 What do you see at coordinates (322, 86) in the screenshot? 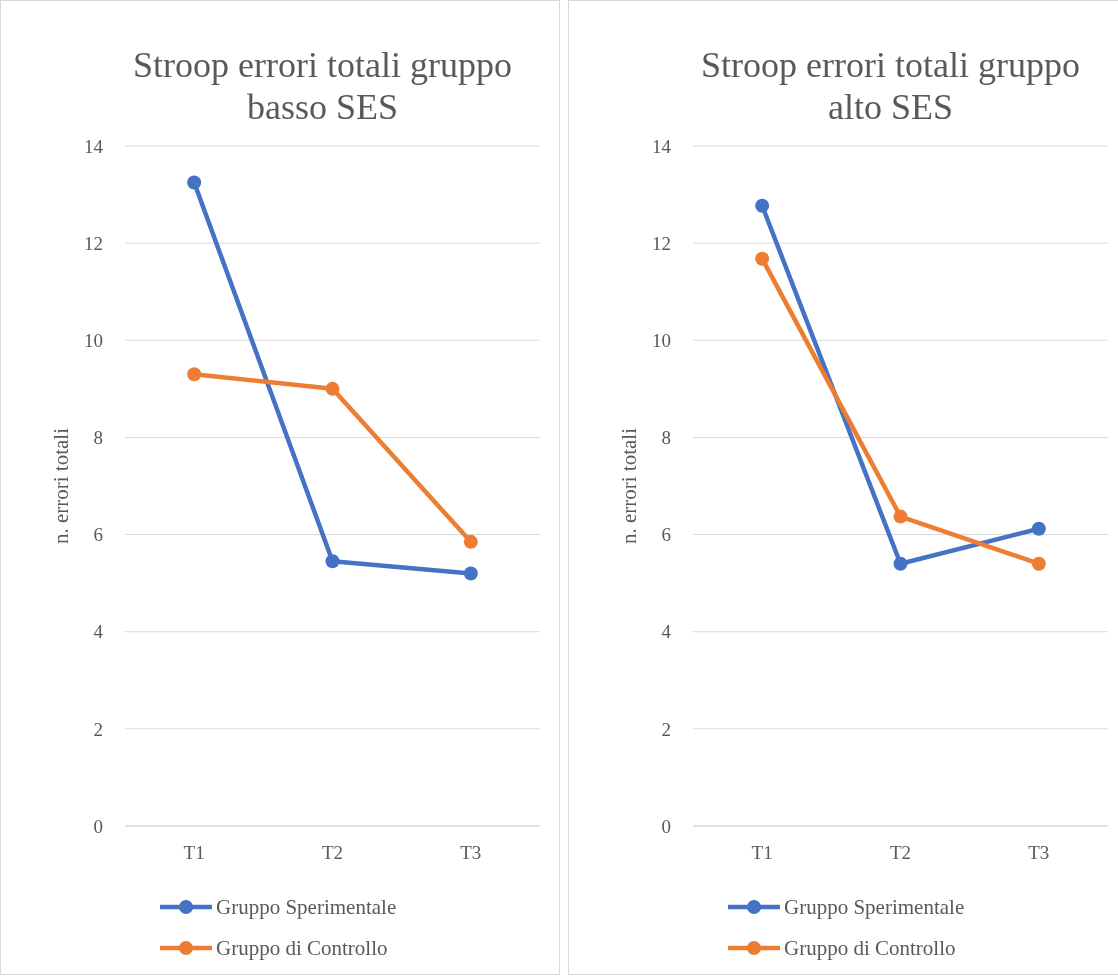
I see `chart-title: Stroop errori totali gruppo basso SES` at bounding box center [322, 86].